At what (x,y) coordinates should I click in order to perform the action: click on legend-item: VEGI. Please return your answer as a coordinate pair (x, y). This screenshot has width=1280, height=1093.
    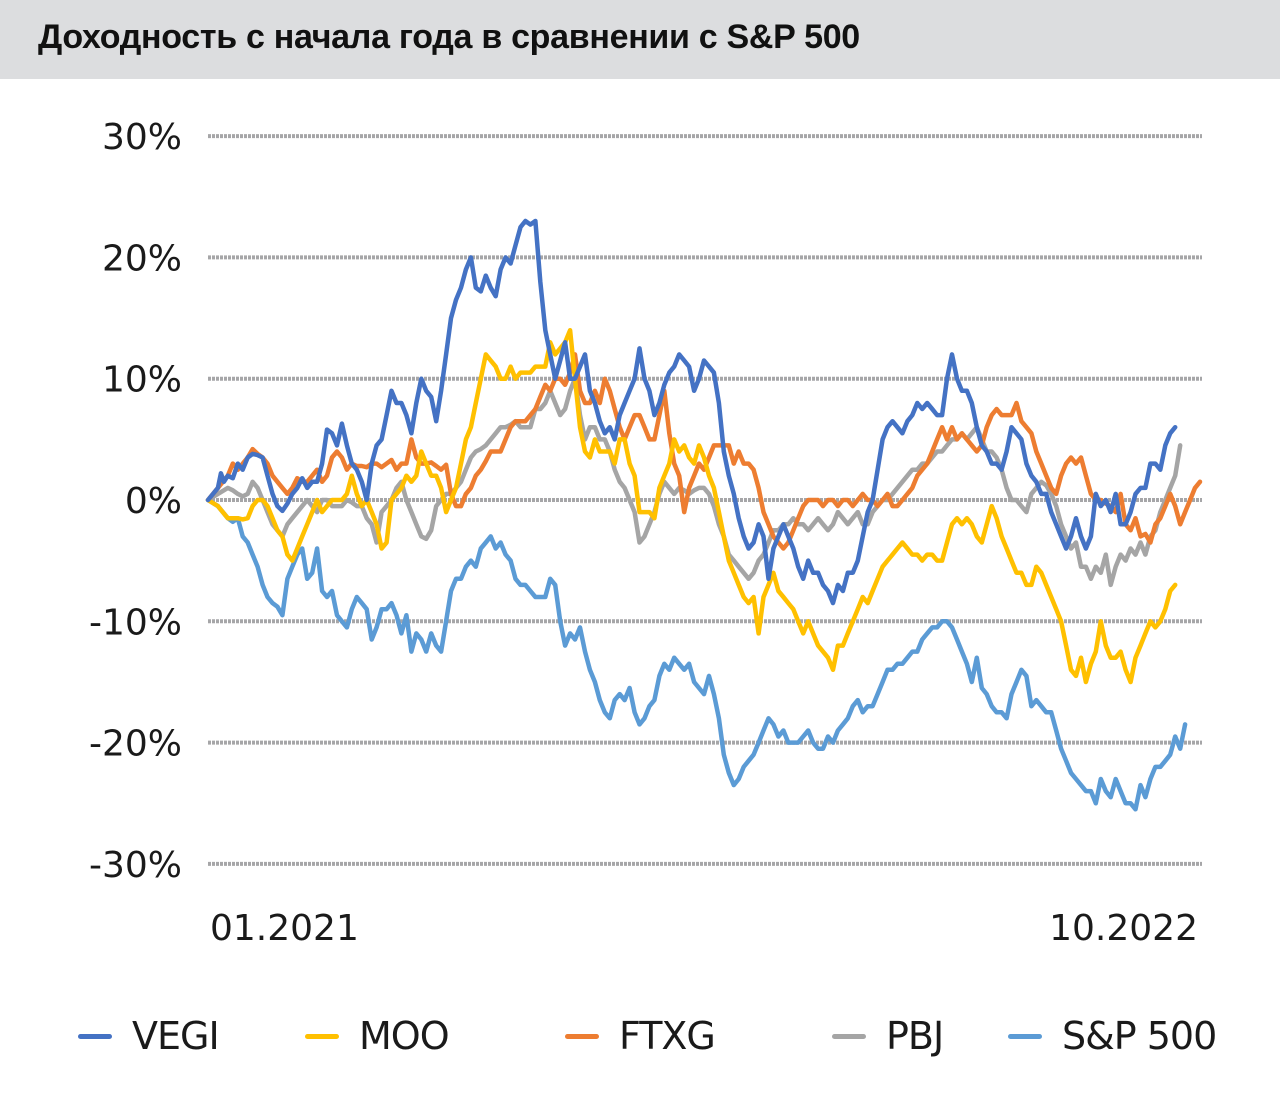
    Looking at the image, I should click on (149, 1036).